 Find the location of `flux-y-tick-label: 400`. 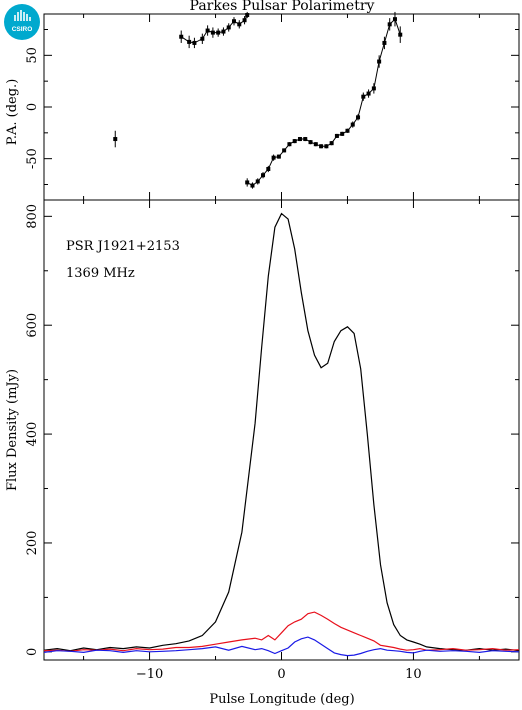

flux-y-tick-label: 400 is located at coordinates (32, 434).